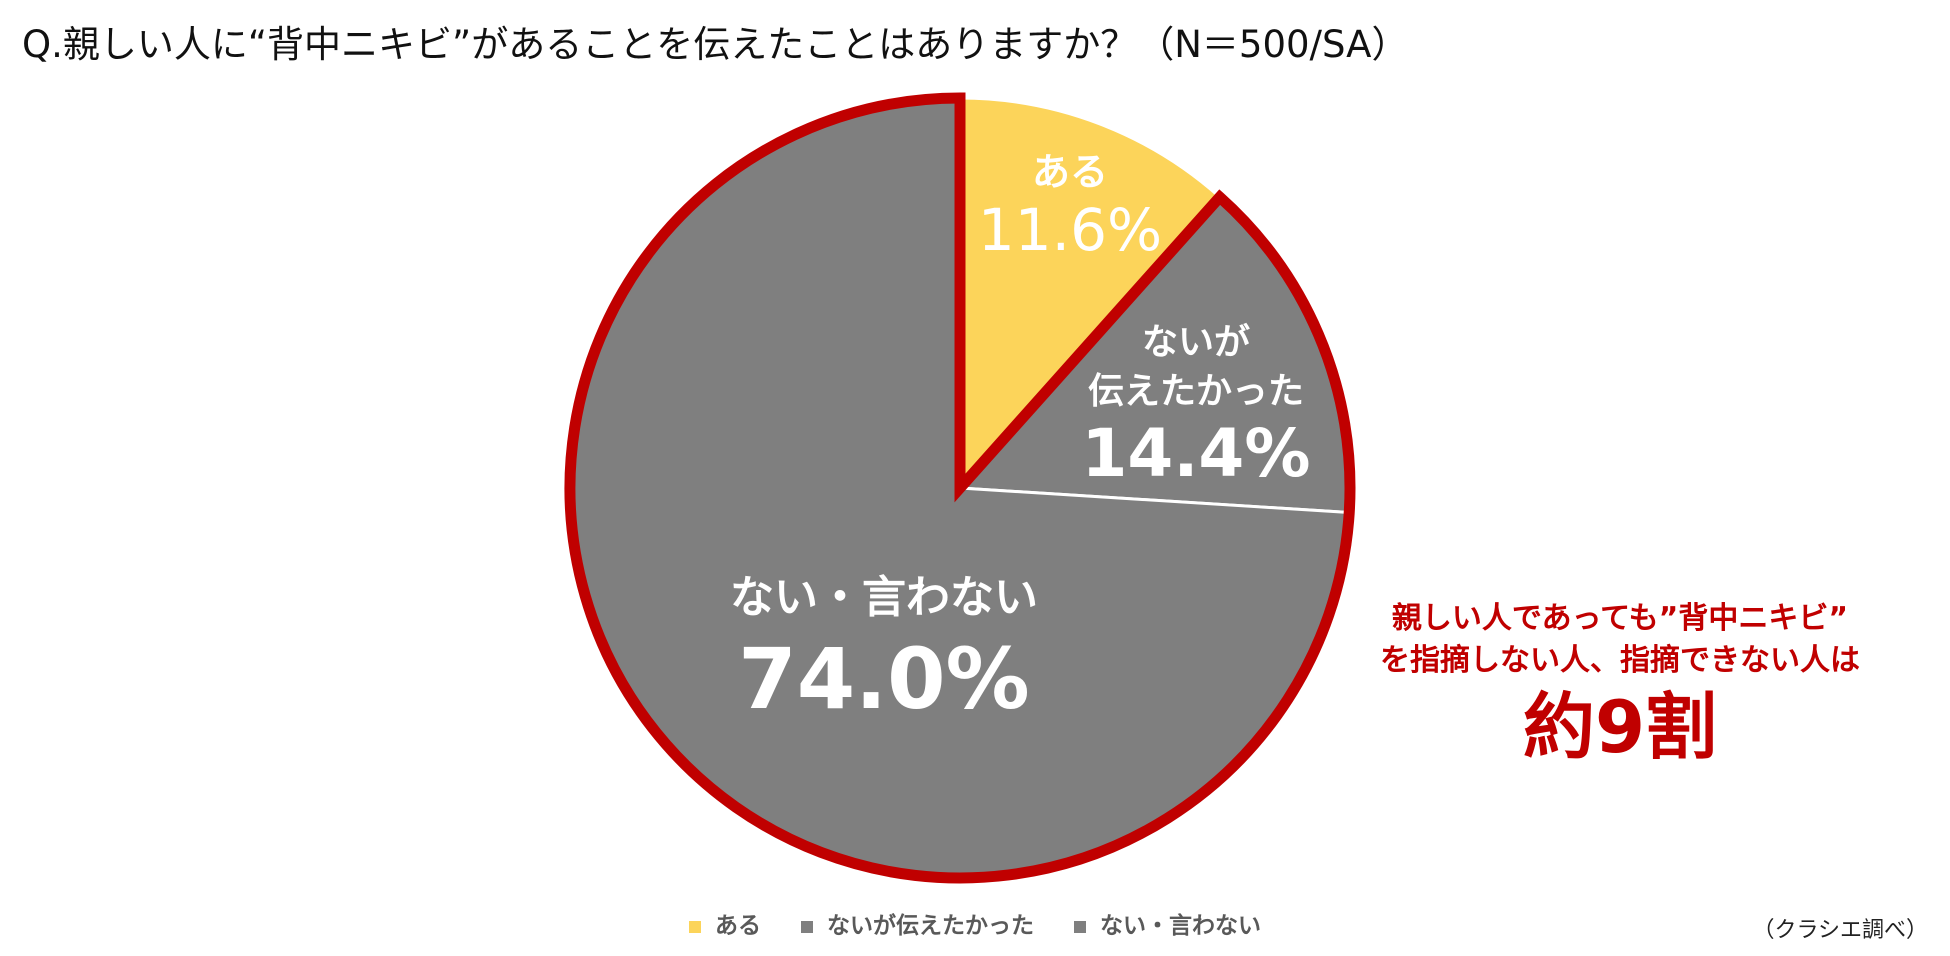  What do you see at coordinates (1196, 342) in the screenshot?
I see `slice-label-2-line-1: ないが` at bounding box center [1196, 342].